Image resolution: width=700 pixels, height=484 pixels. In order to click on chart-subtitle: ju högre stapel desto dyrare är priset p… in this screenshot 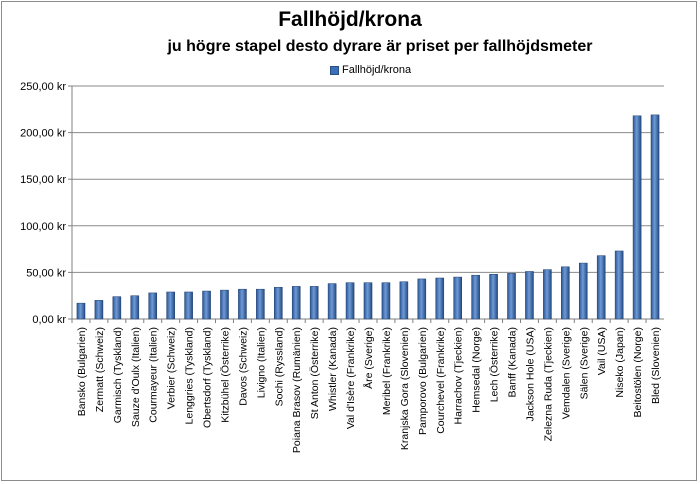, I will do `click(380, 46)`.